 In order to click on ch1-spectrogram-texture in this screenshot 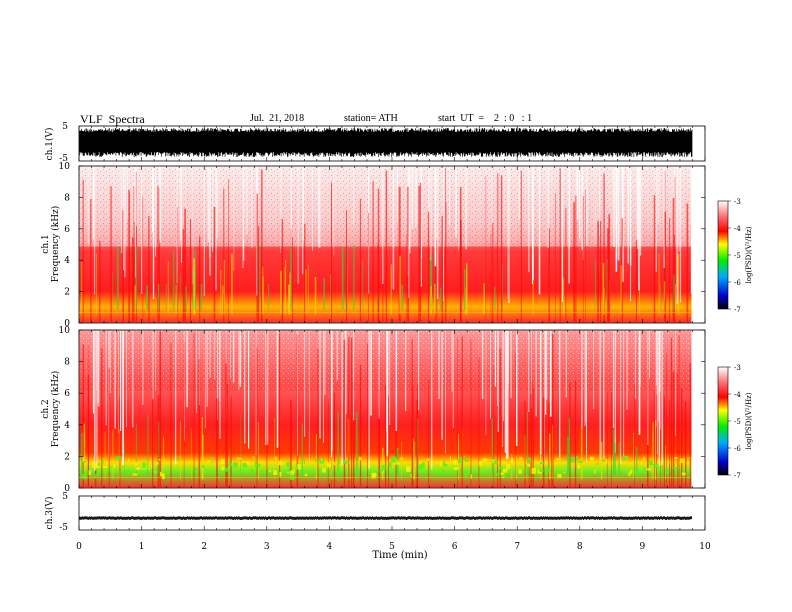, I will do `click(385, 206)`.